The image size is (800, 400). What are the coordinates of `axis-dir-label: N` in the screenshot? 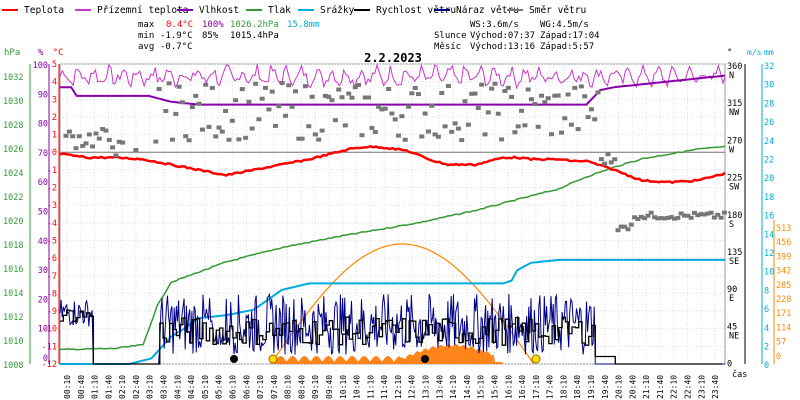 It's located at (731, 76).